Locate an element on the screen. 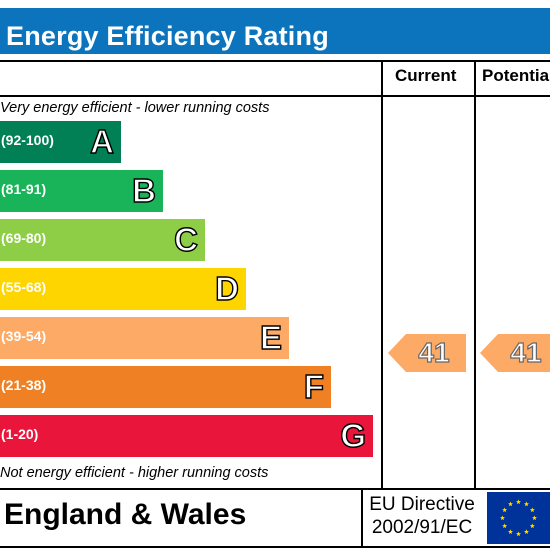 The height and width of the screenshot is (550, 550). band-range-label: (21-38) is located at coordinates (24, 385).